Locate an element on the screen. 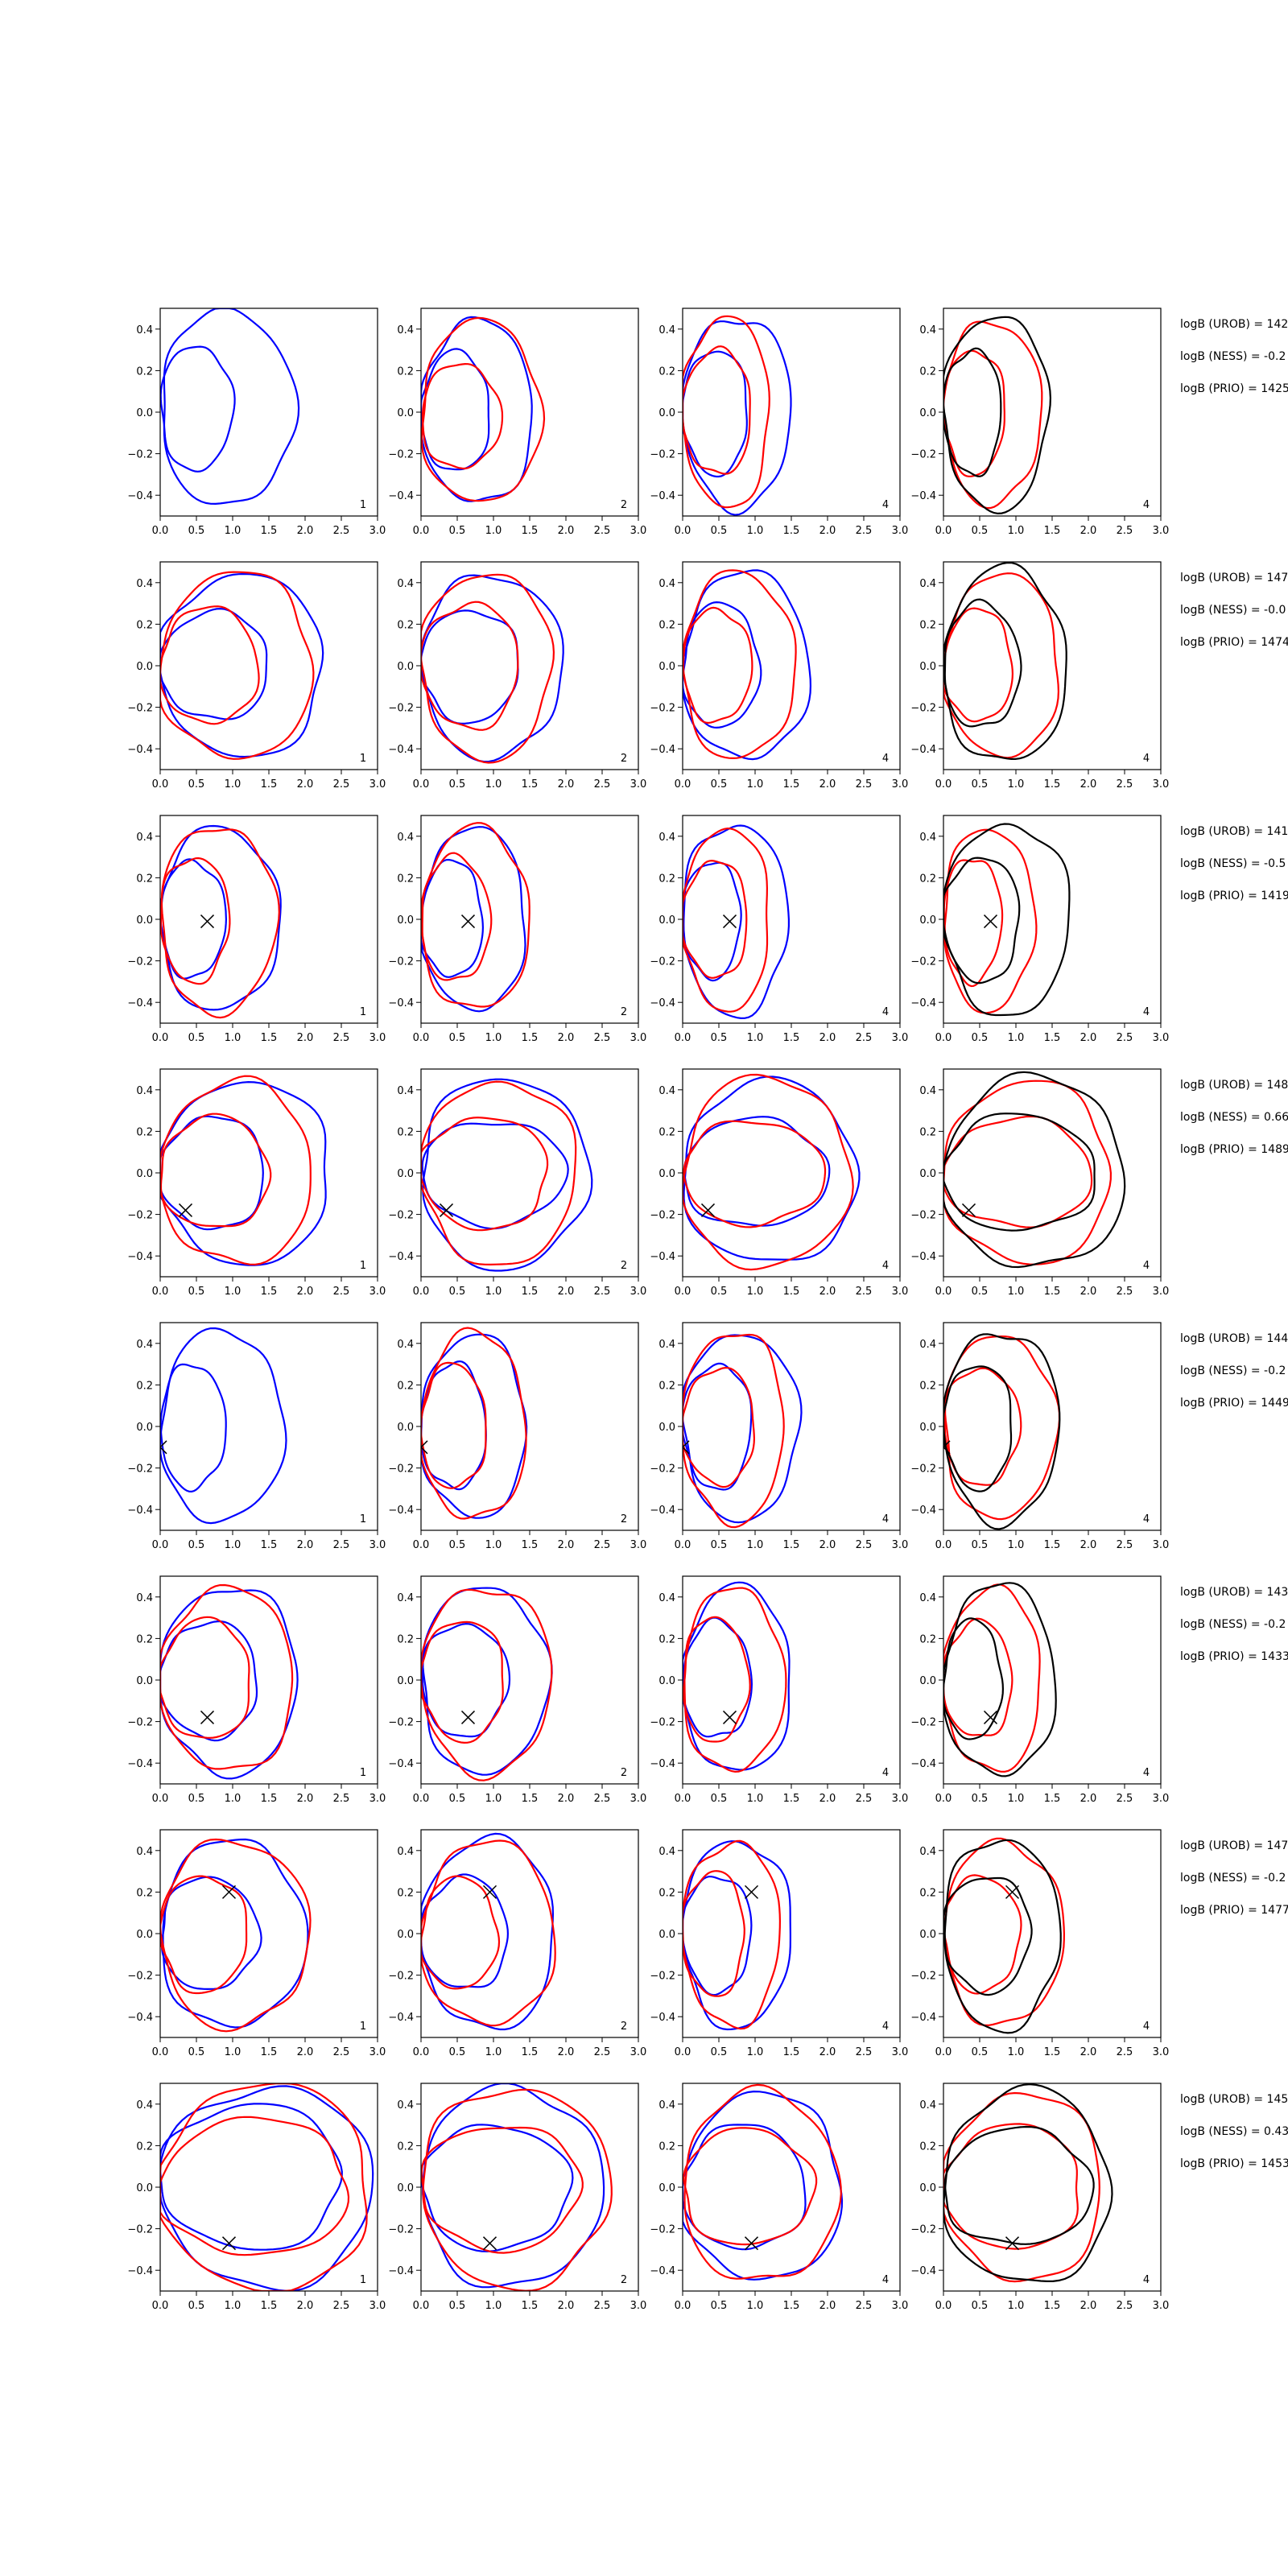 The height and width of the screenshot is (2576, 1288). contour-panel: 0.0 0.5 1.0 1.5 2.0 2.5 3.0 0.4 0.2 0.0 −0.2 −0.4 1 is located at coordinates (256, 1690).